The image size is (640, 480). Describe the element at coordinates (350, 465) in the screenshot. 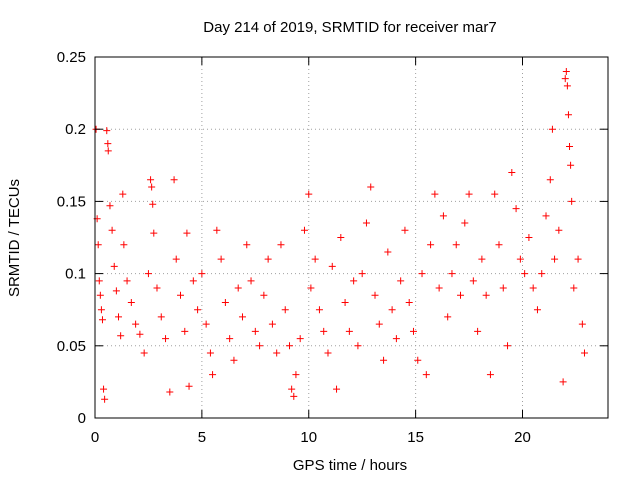

I see `x-axis-label: GPS time / hours` at that location.